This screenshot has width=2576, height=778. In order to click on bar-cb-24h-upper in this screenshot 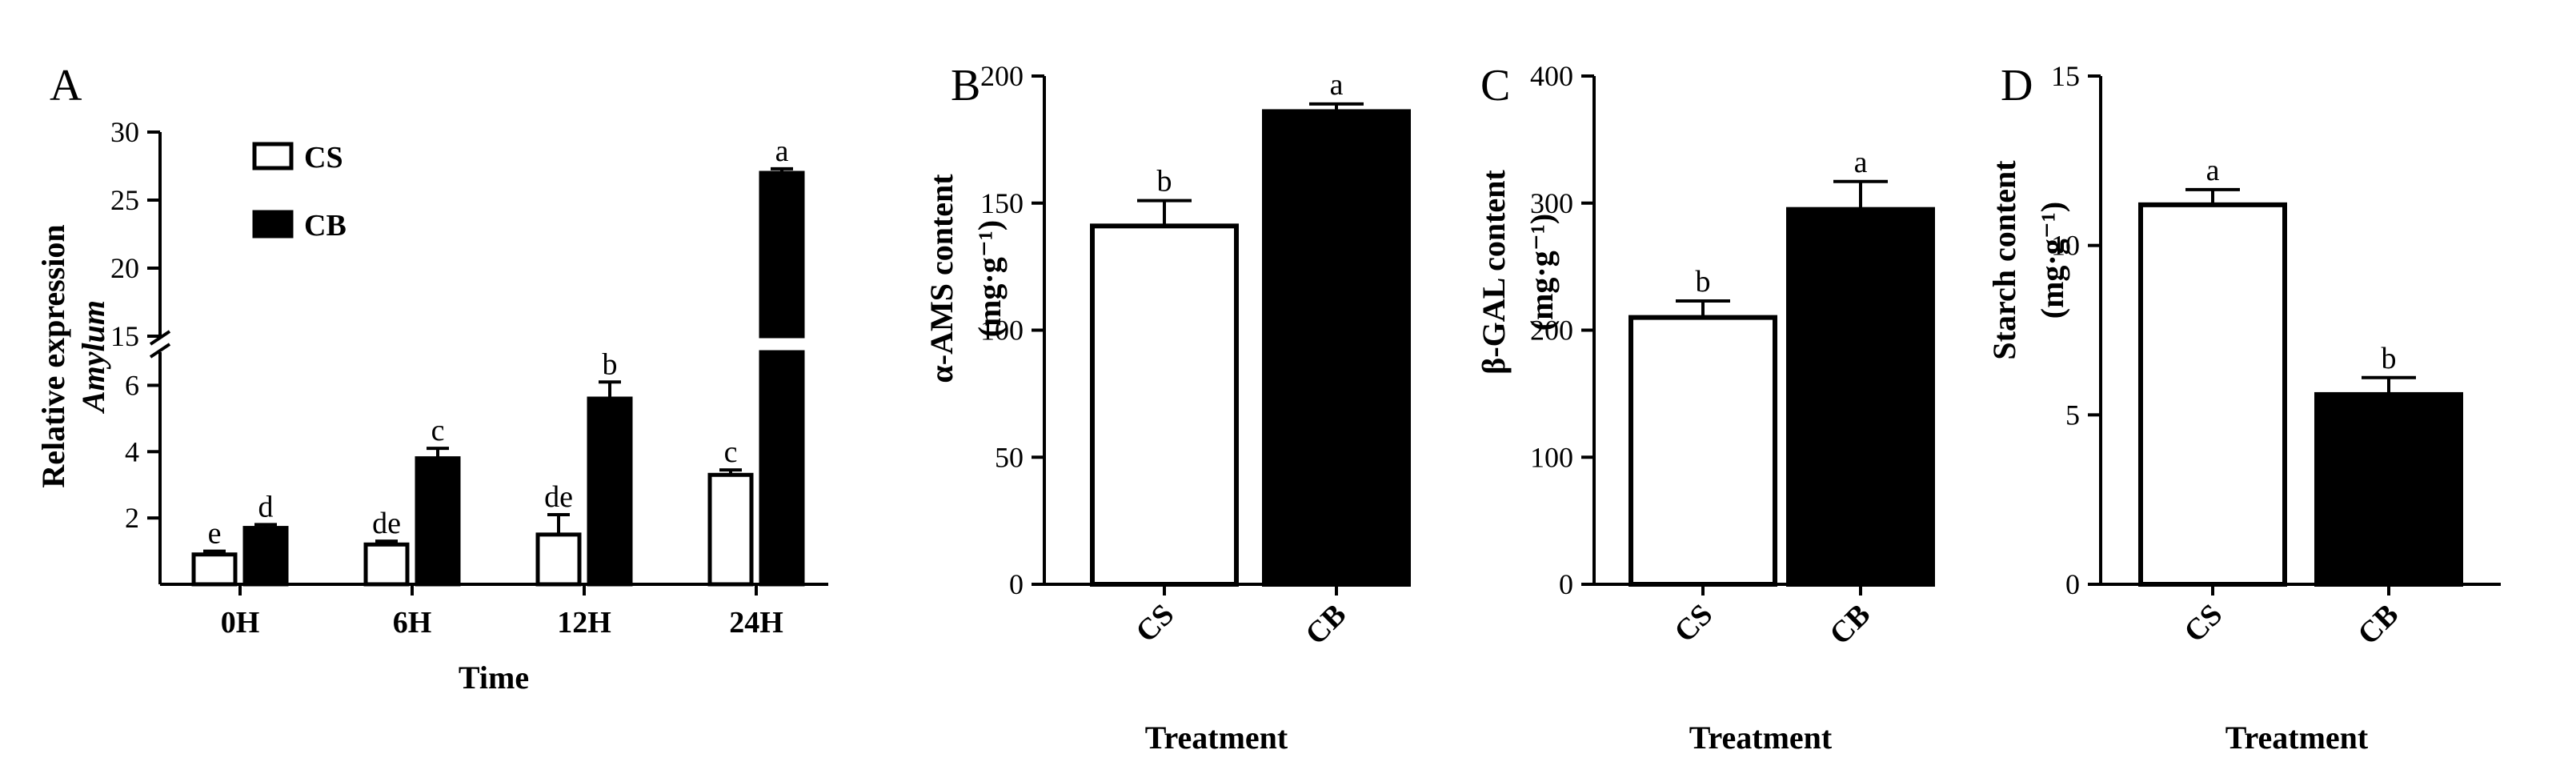, I will do `click(782, 254)`.